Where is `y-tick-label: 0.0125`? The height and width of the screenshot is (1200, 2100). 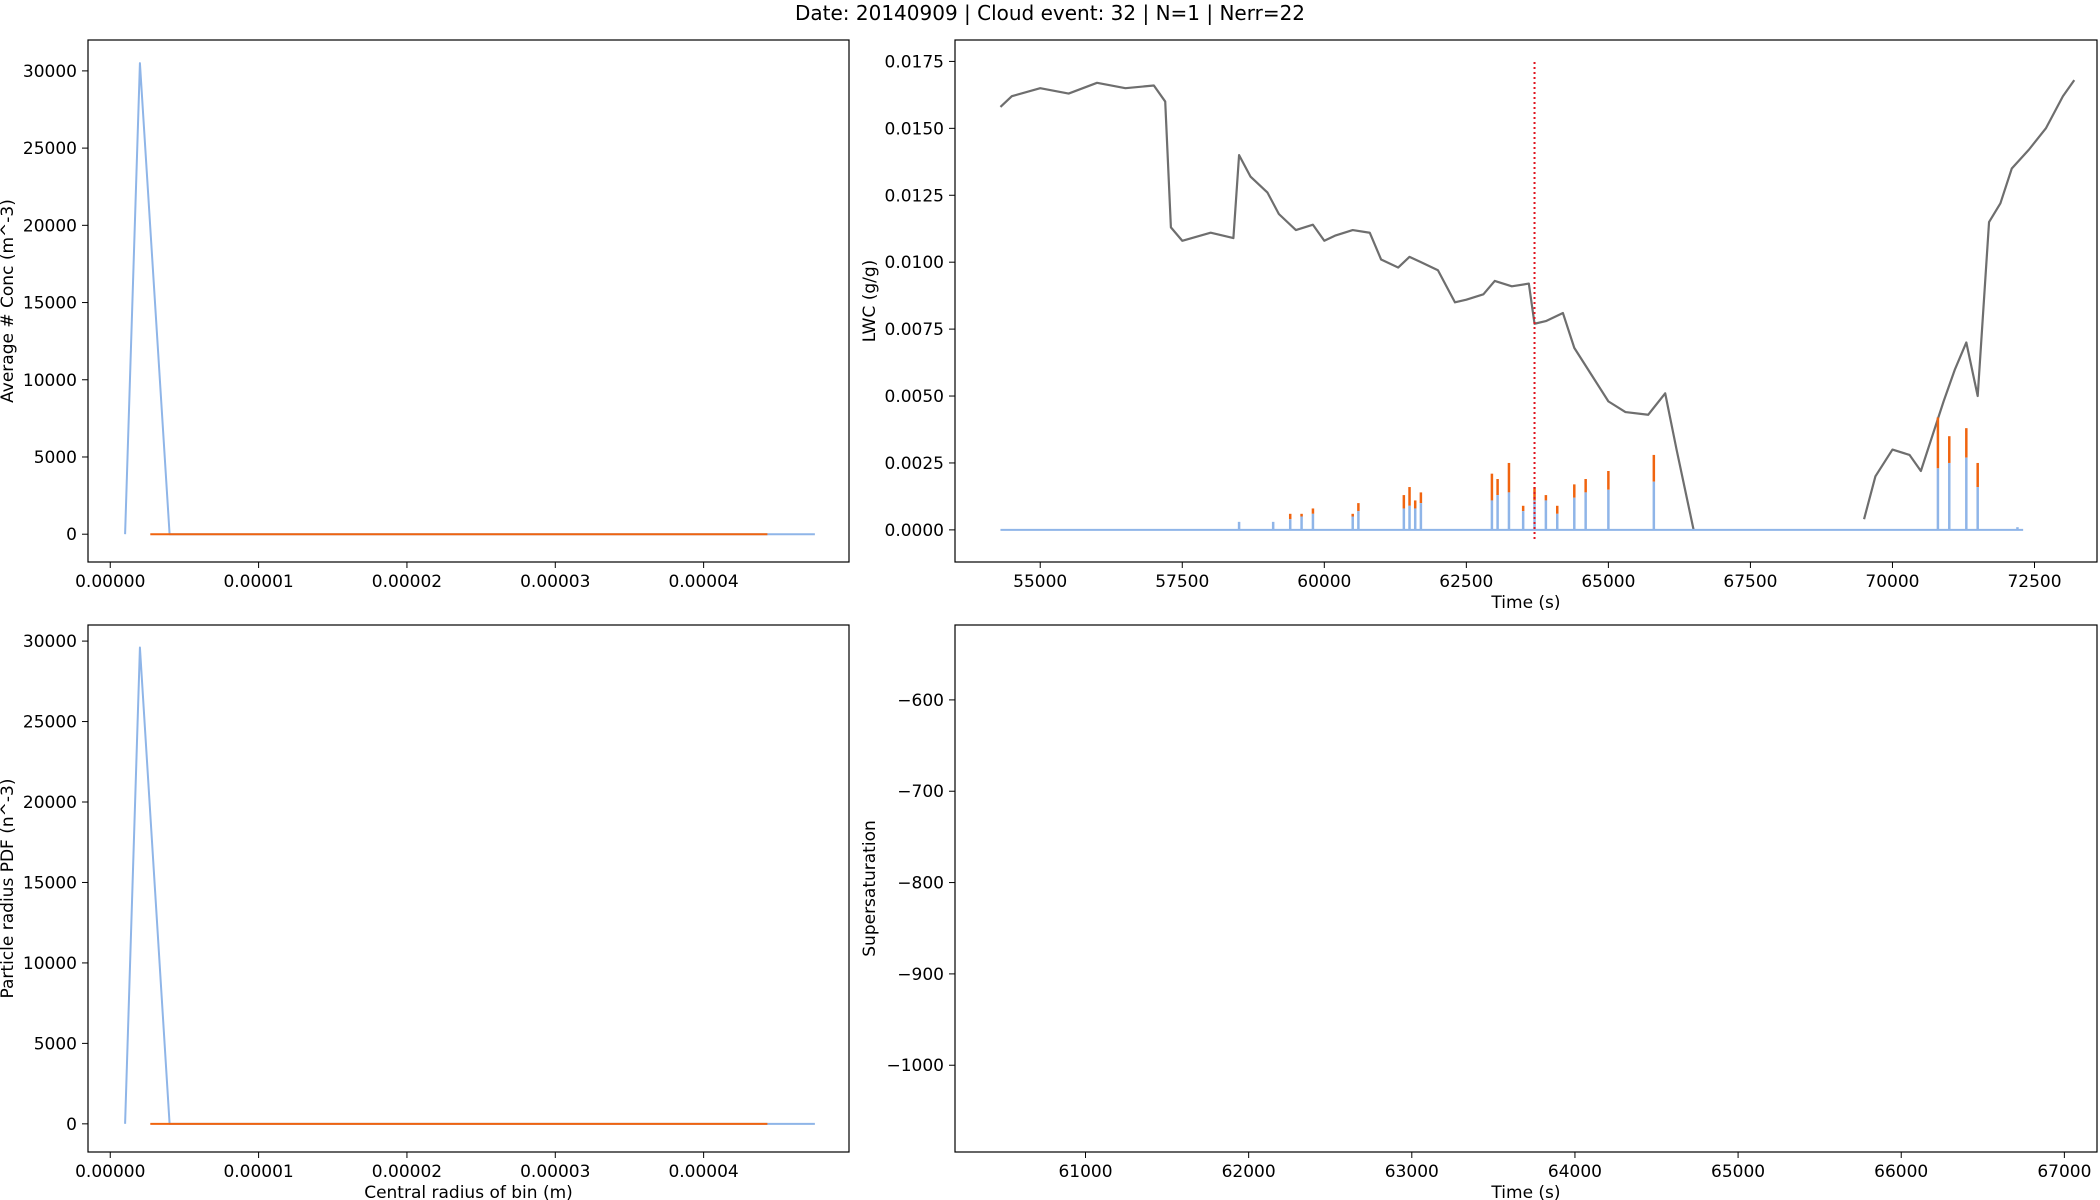 y-tick-label: 0.0125 is located at coordinates (914, 196).